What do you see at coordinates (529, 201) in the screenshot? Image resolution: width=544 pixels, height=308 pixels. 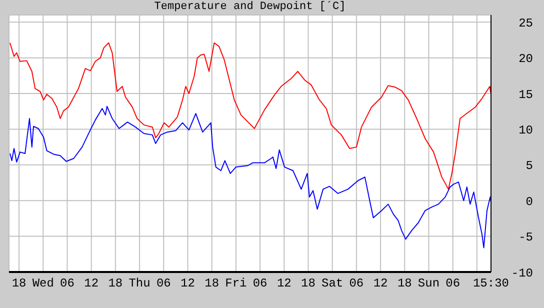 I see `y-tick-label: 0` at bounding box center [529, 201].